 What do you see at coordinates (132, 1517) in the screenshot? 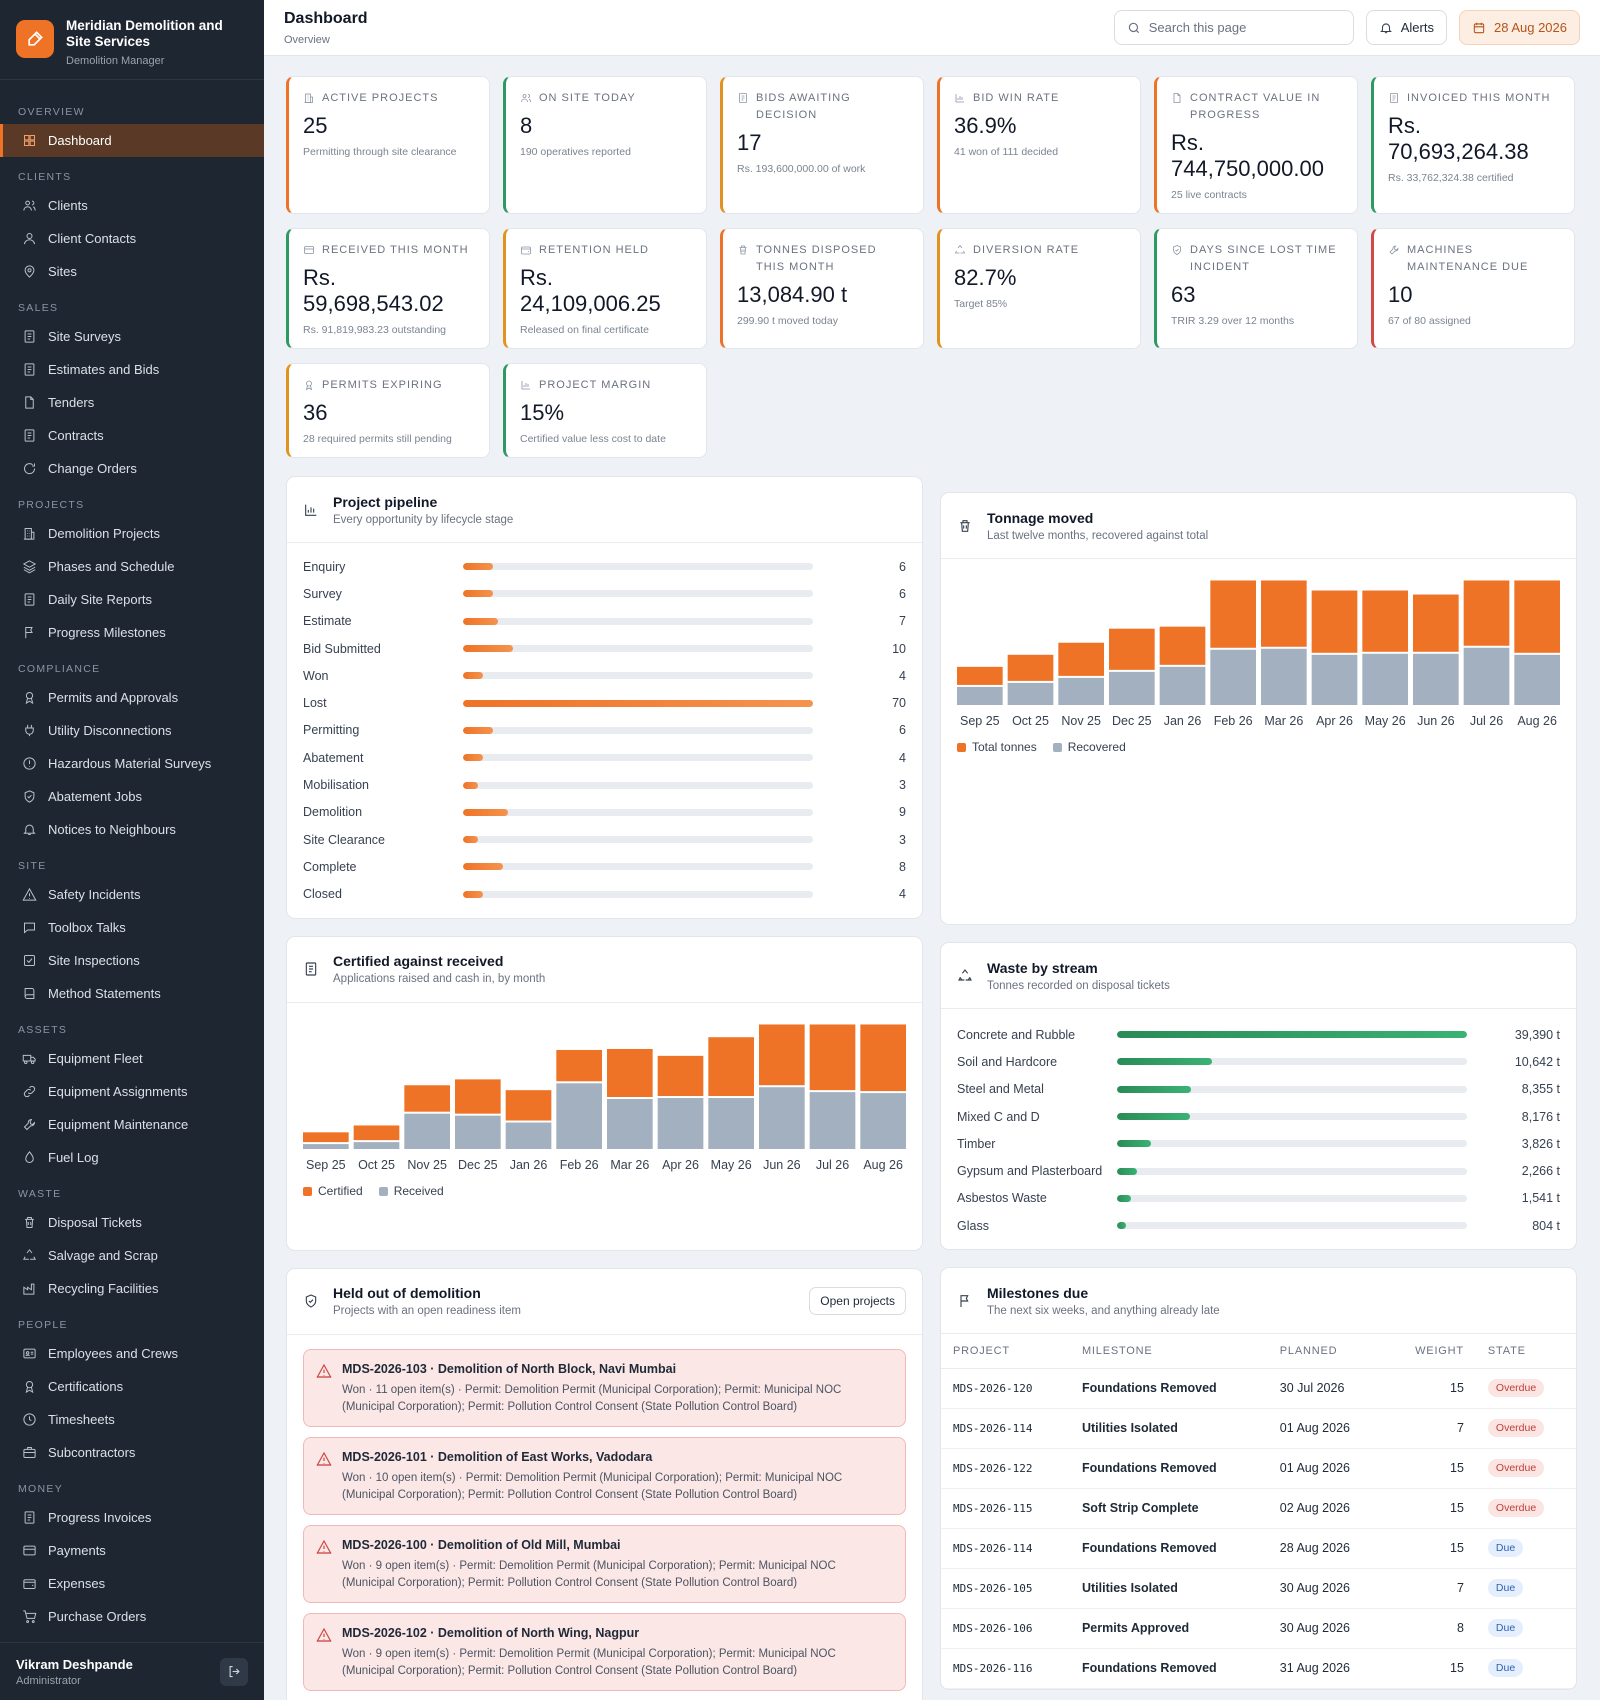
I see `sidebar-item-progress-invoices: Progress Invoices` at bounding box center [132, 1517].